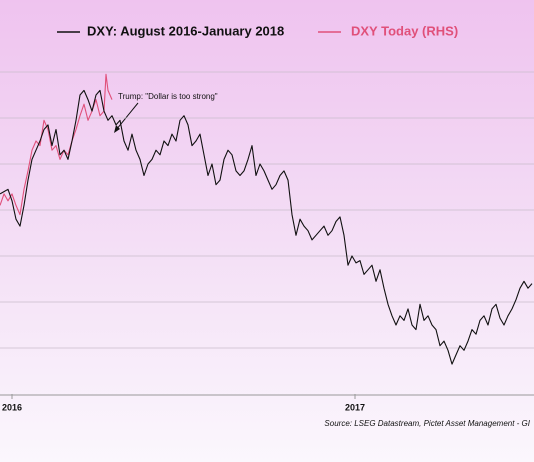 The width and height of the screenshot is (534, 462). What do you see at coordinates (185, 30) in the screenshot?
I see `legend-label: DXY: August 2016-January 2018` at bounding box center [185, 30].